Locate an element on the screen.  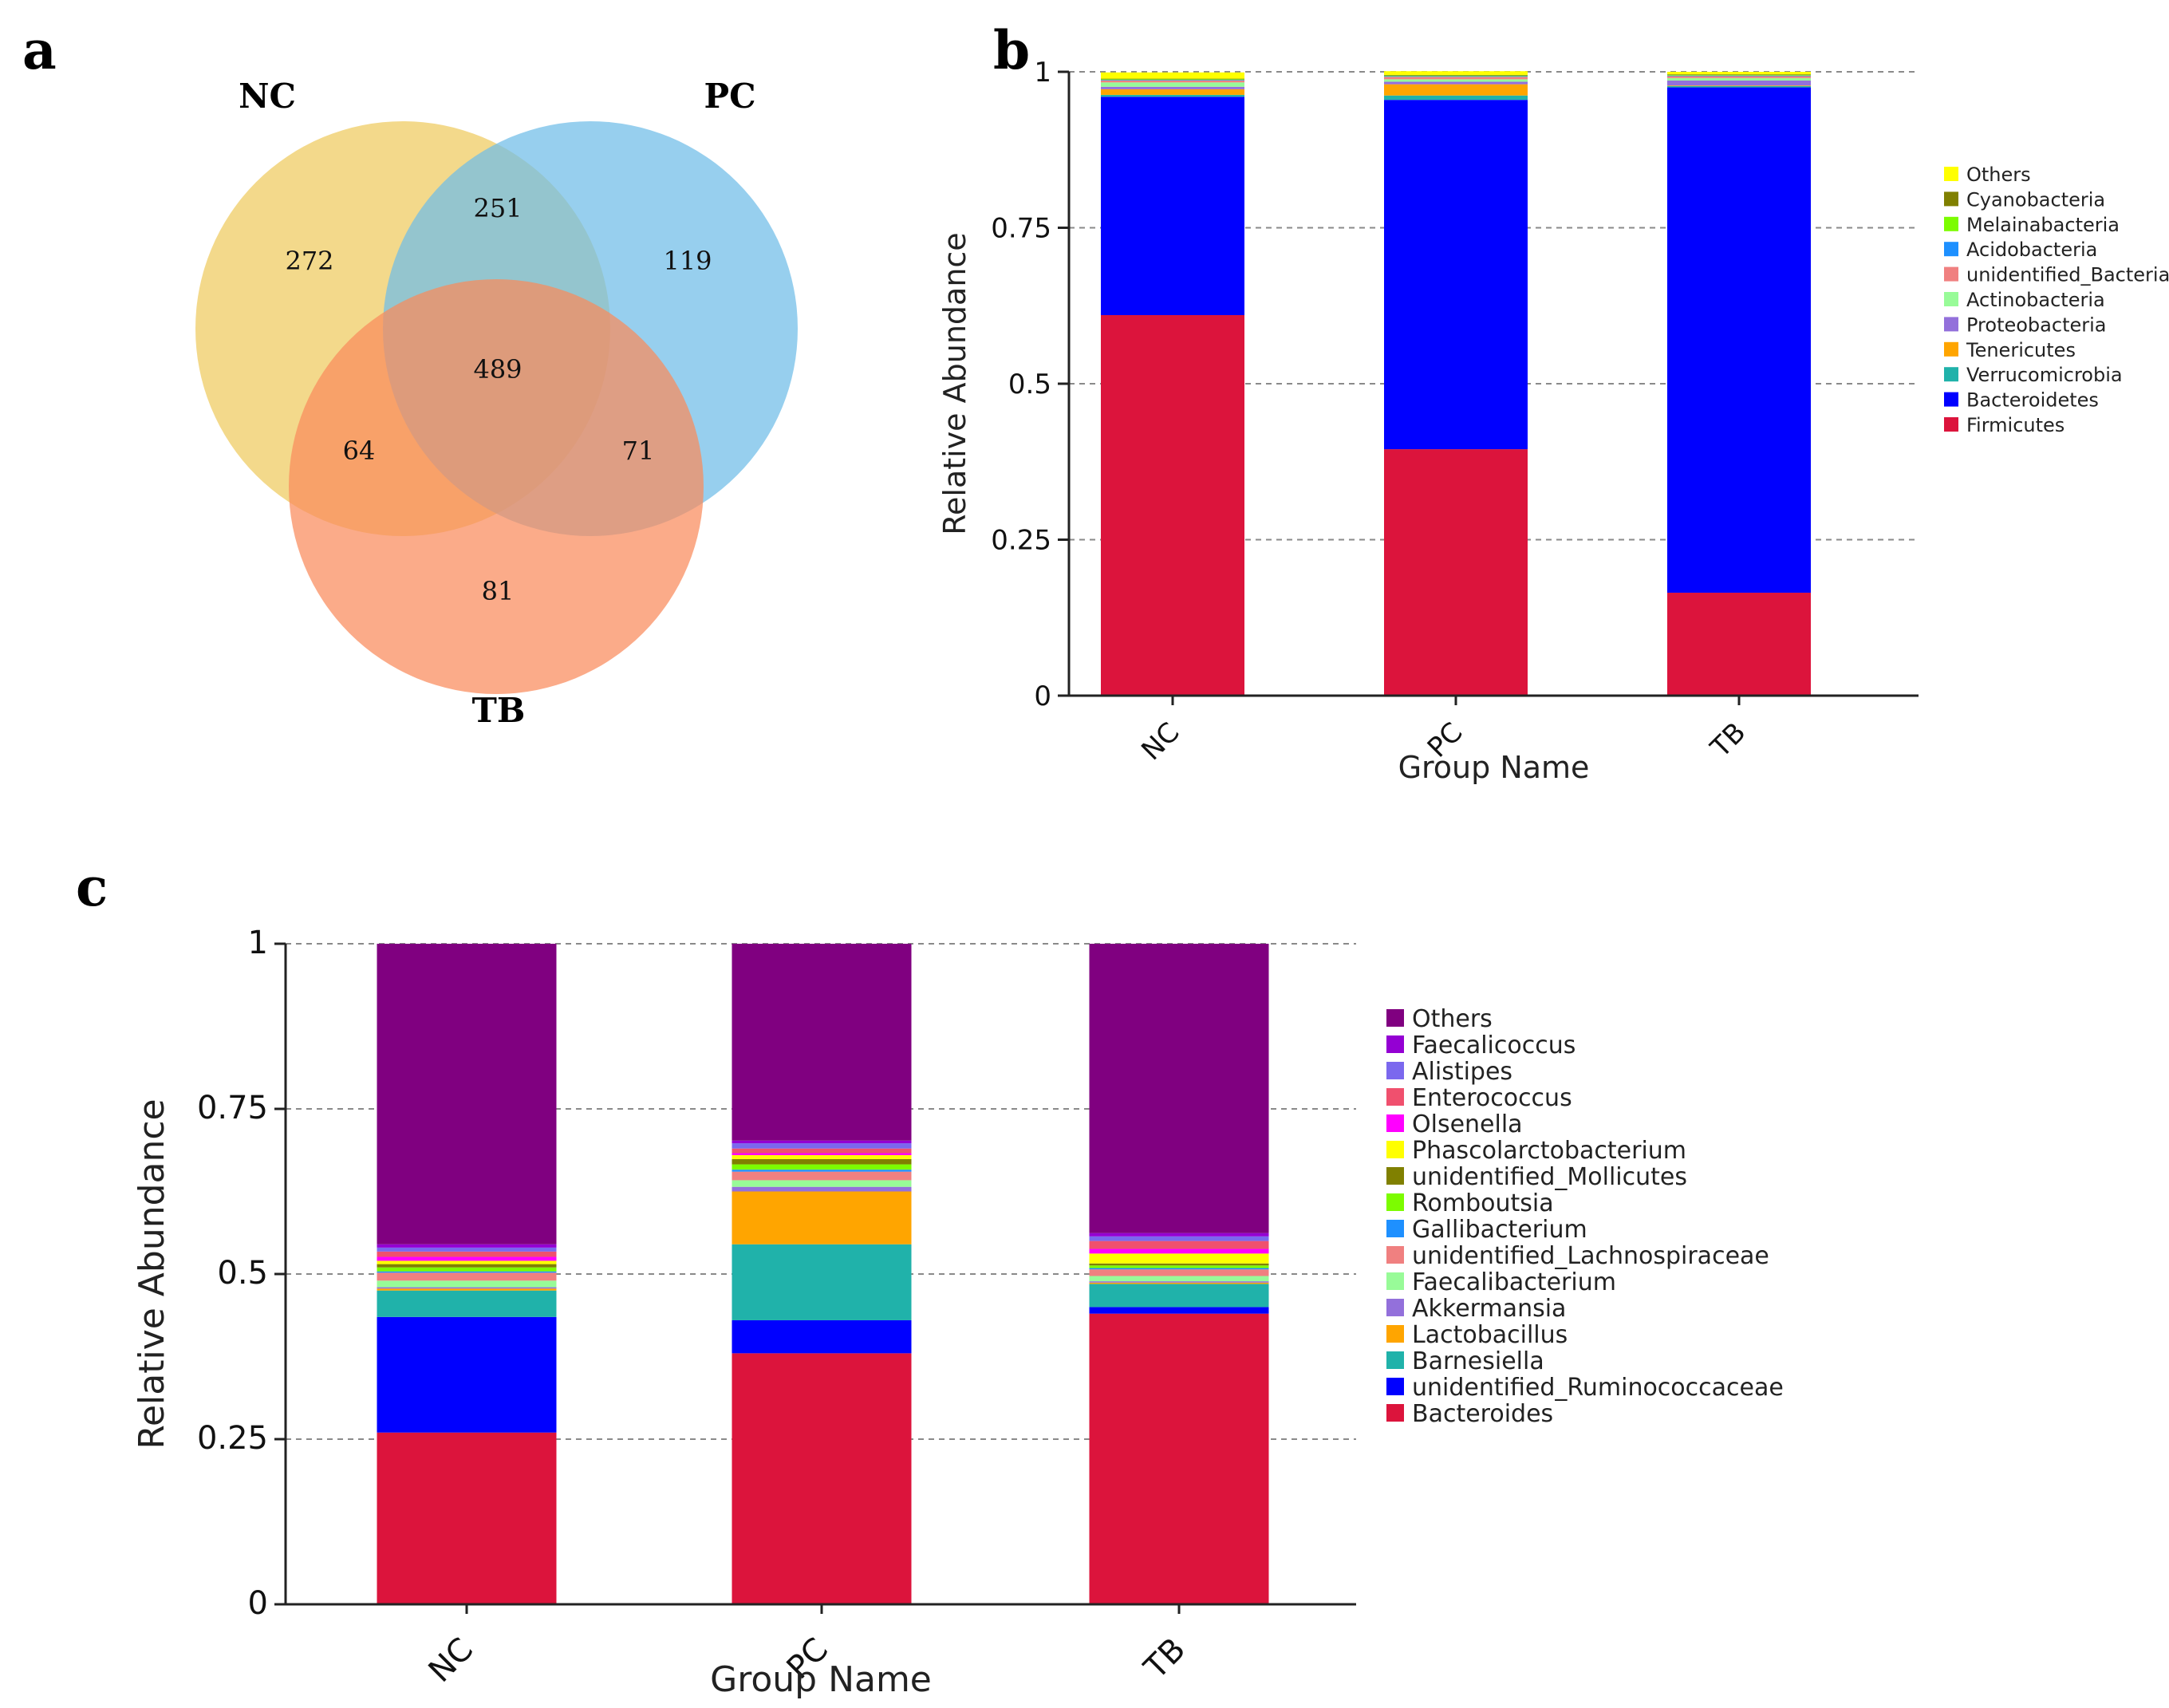
chart-c-bar-tb-others is located at coordinates (1179, 1088).